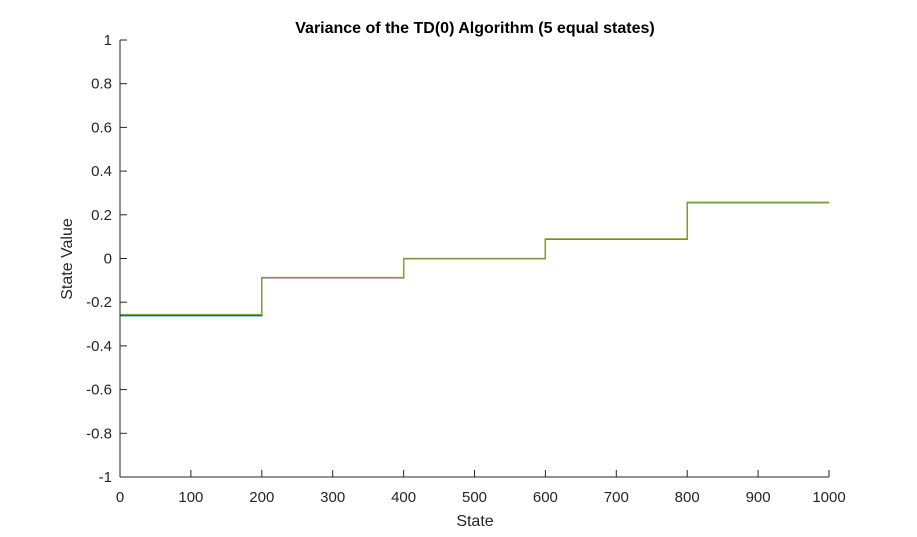 The image size is (917, 537). What do you see at coordinates (99, 302) in the screenshot?
I see `y-tick-label: -0.2` at bounding box center [99, 302].